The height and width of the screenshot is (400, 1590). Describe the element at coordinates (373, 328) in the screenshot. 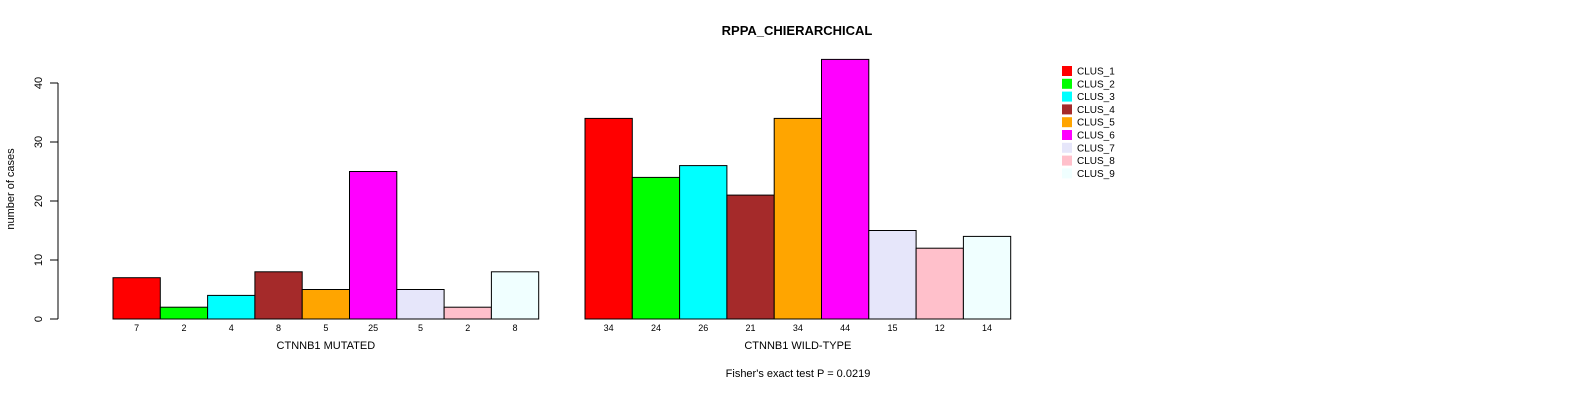

I see `bar-count-label: 25` at that location.